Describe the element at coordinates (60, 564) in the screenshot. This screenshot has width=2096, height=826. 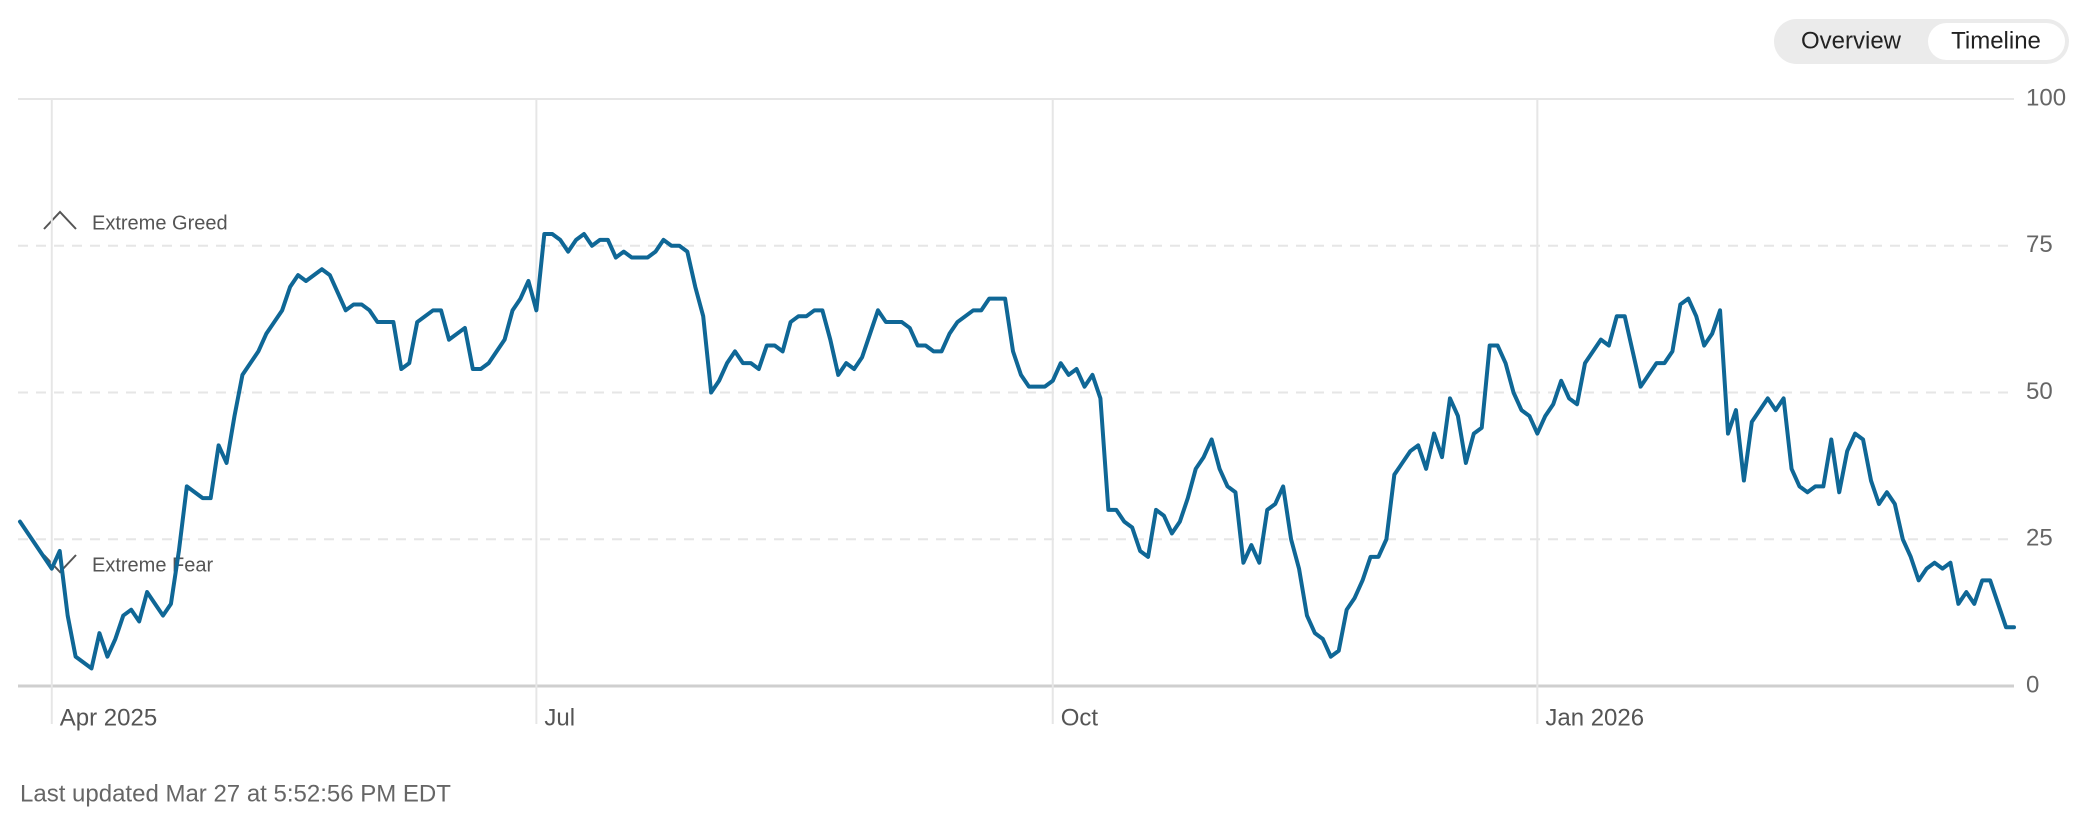
I see `fear-icon` at that location.